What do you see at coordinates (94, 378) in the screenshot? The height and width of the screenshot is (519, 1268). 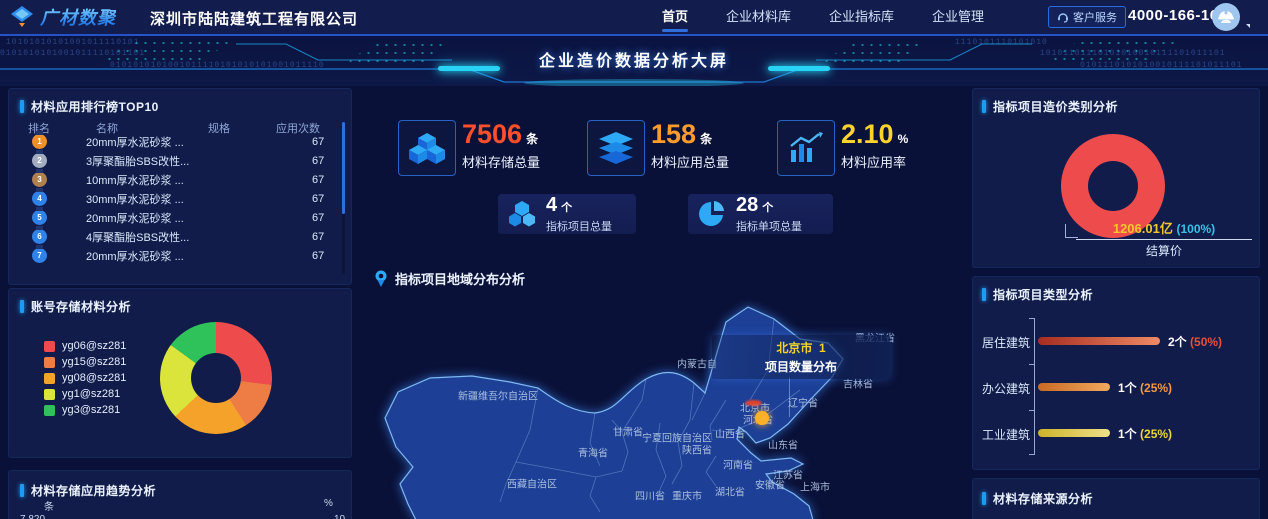 I see `legend-label: yg08@sz281` at bounding box center [94, 378].